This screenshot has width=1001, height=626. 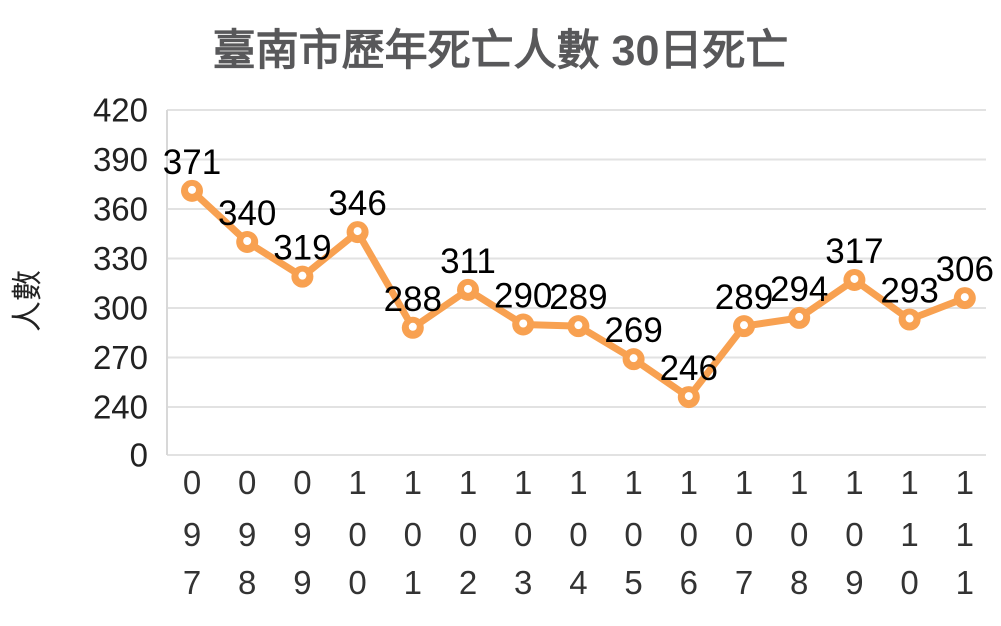 What do you see at coordinates (578, 582) in the screenshot?
I see `x-tick-label: 4` at bounding box center [578, 582].